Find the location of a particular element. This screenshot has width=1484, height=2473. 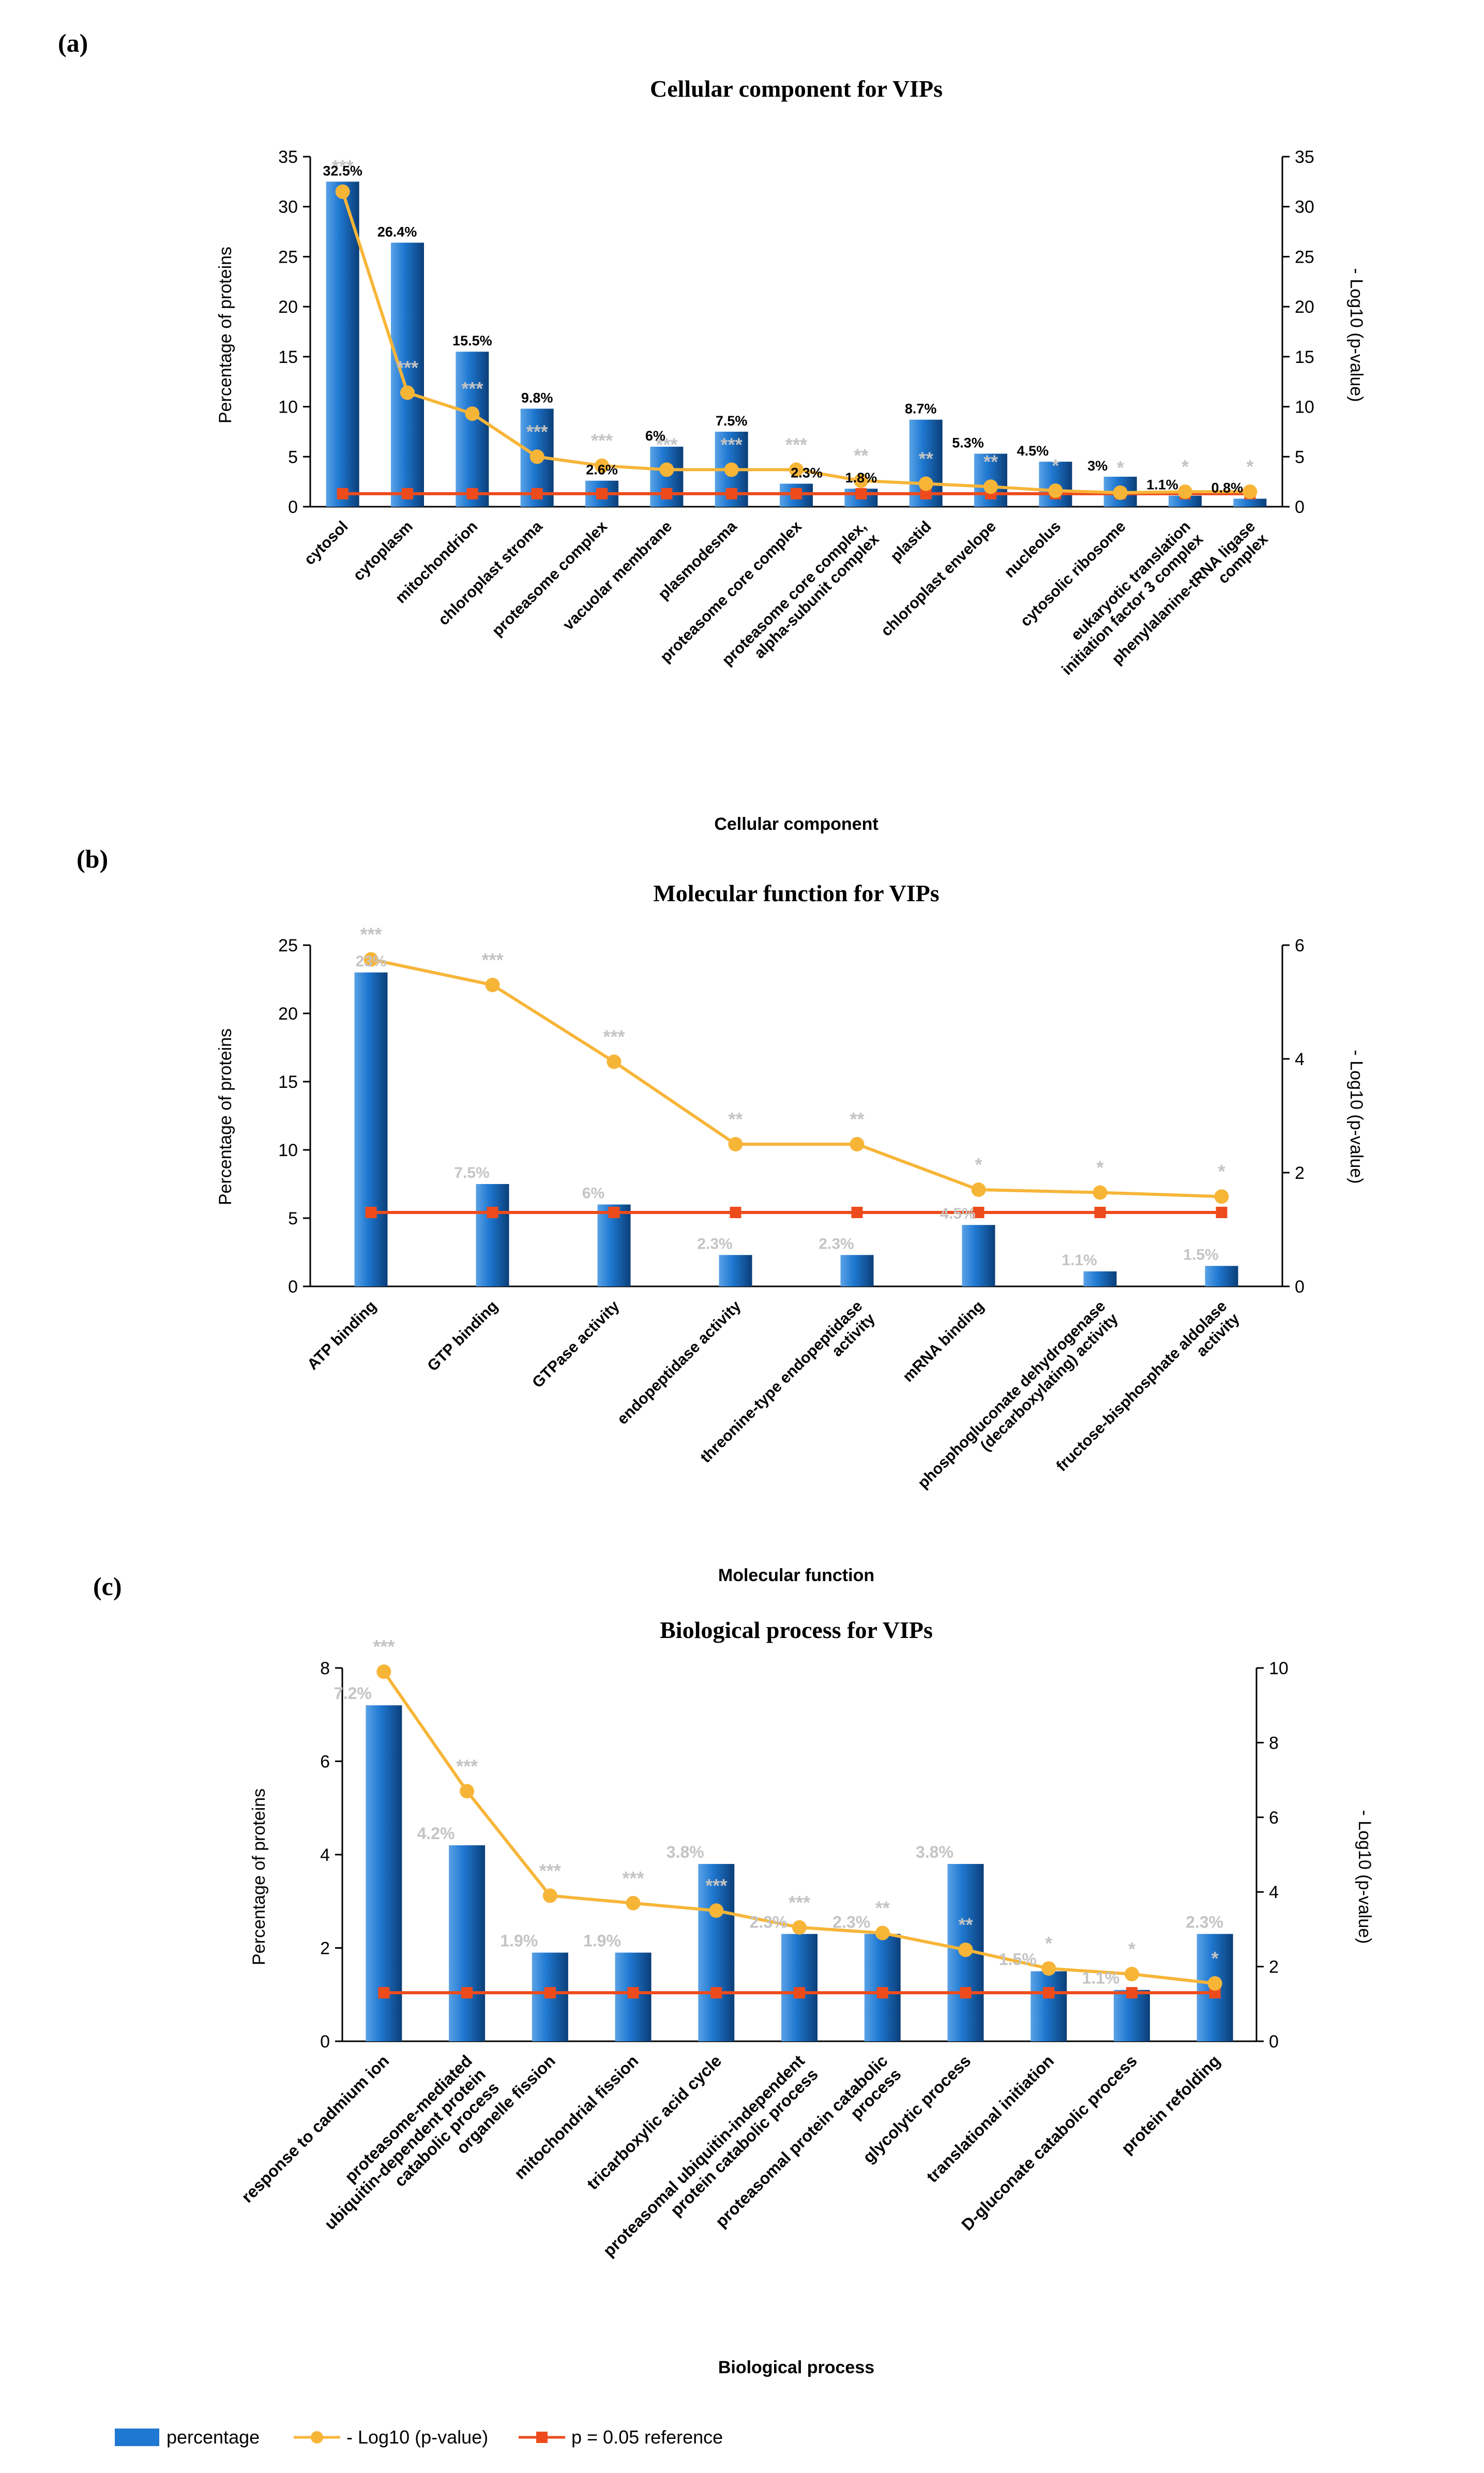

panel-a-y2label: - Log10 (p-value) is located at coordinates (1356, 335).